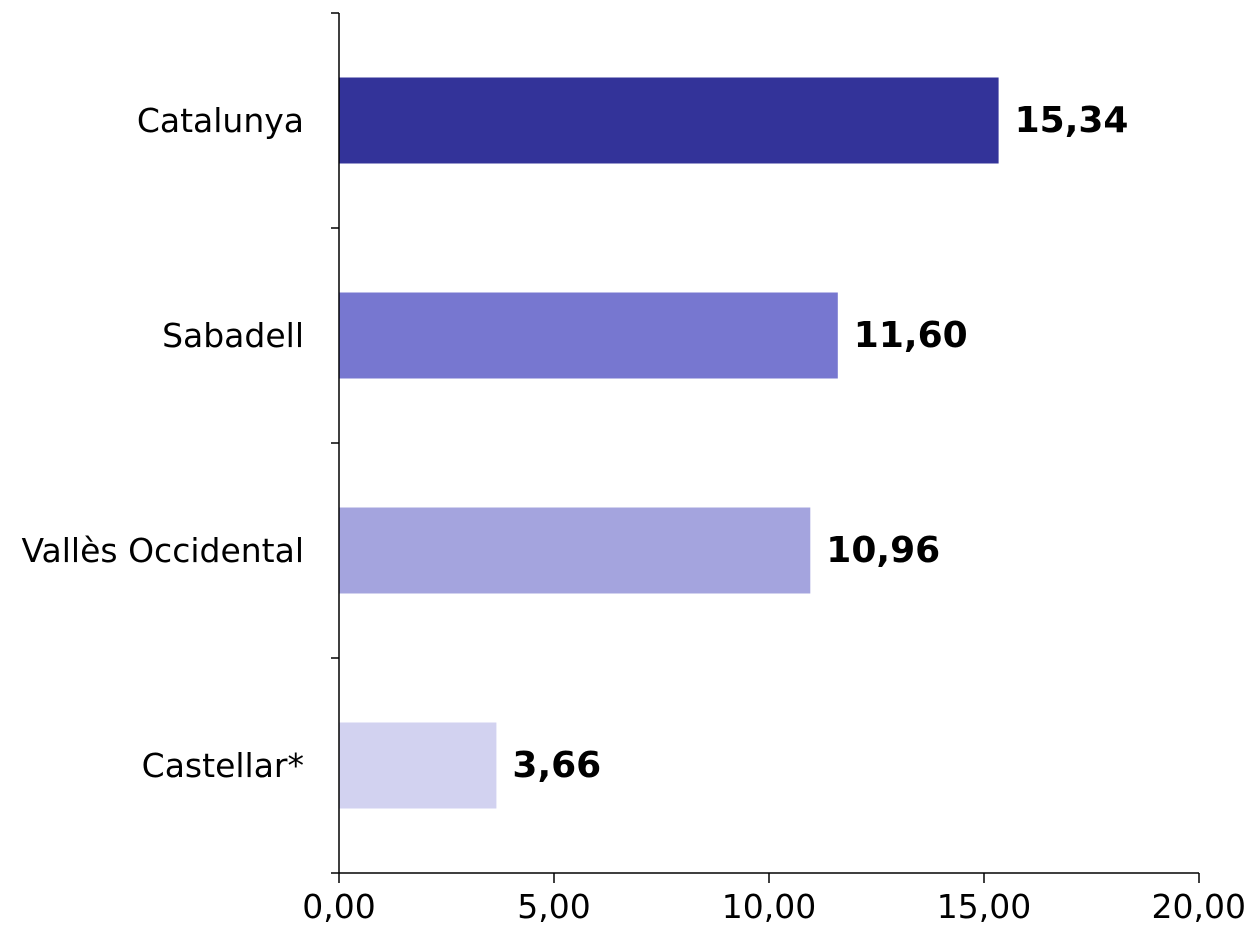 The height and width of the screenshot is (938, 1249). Describe the element at coordinates (1072, 120) in the screenshot. I see `data-label-0: 15,34` at that location.